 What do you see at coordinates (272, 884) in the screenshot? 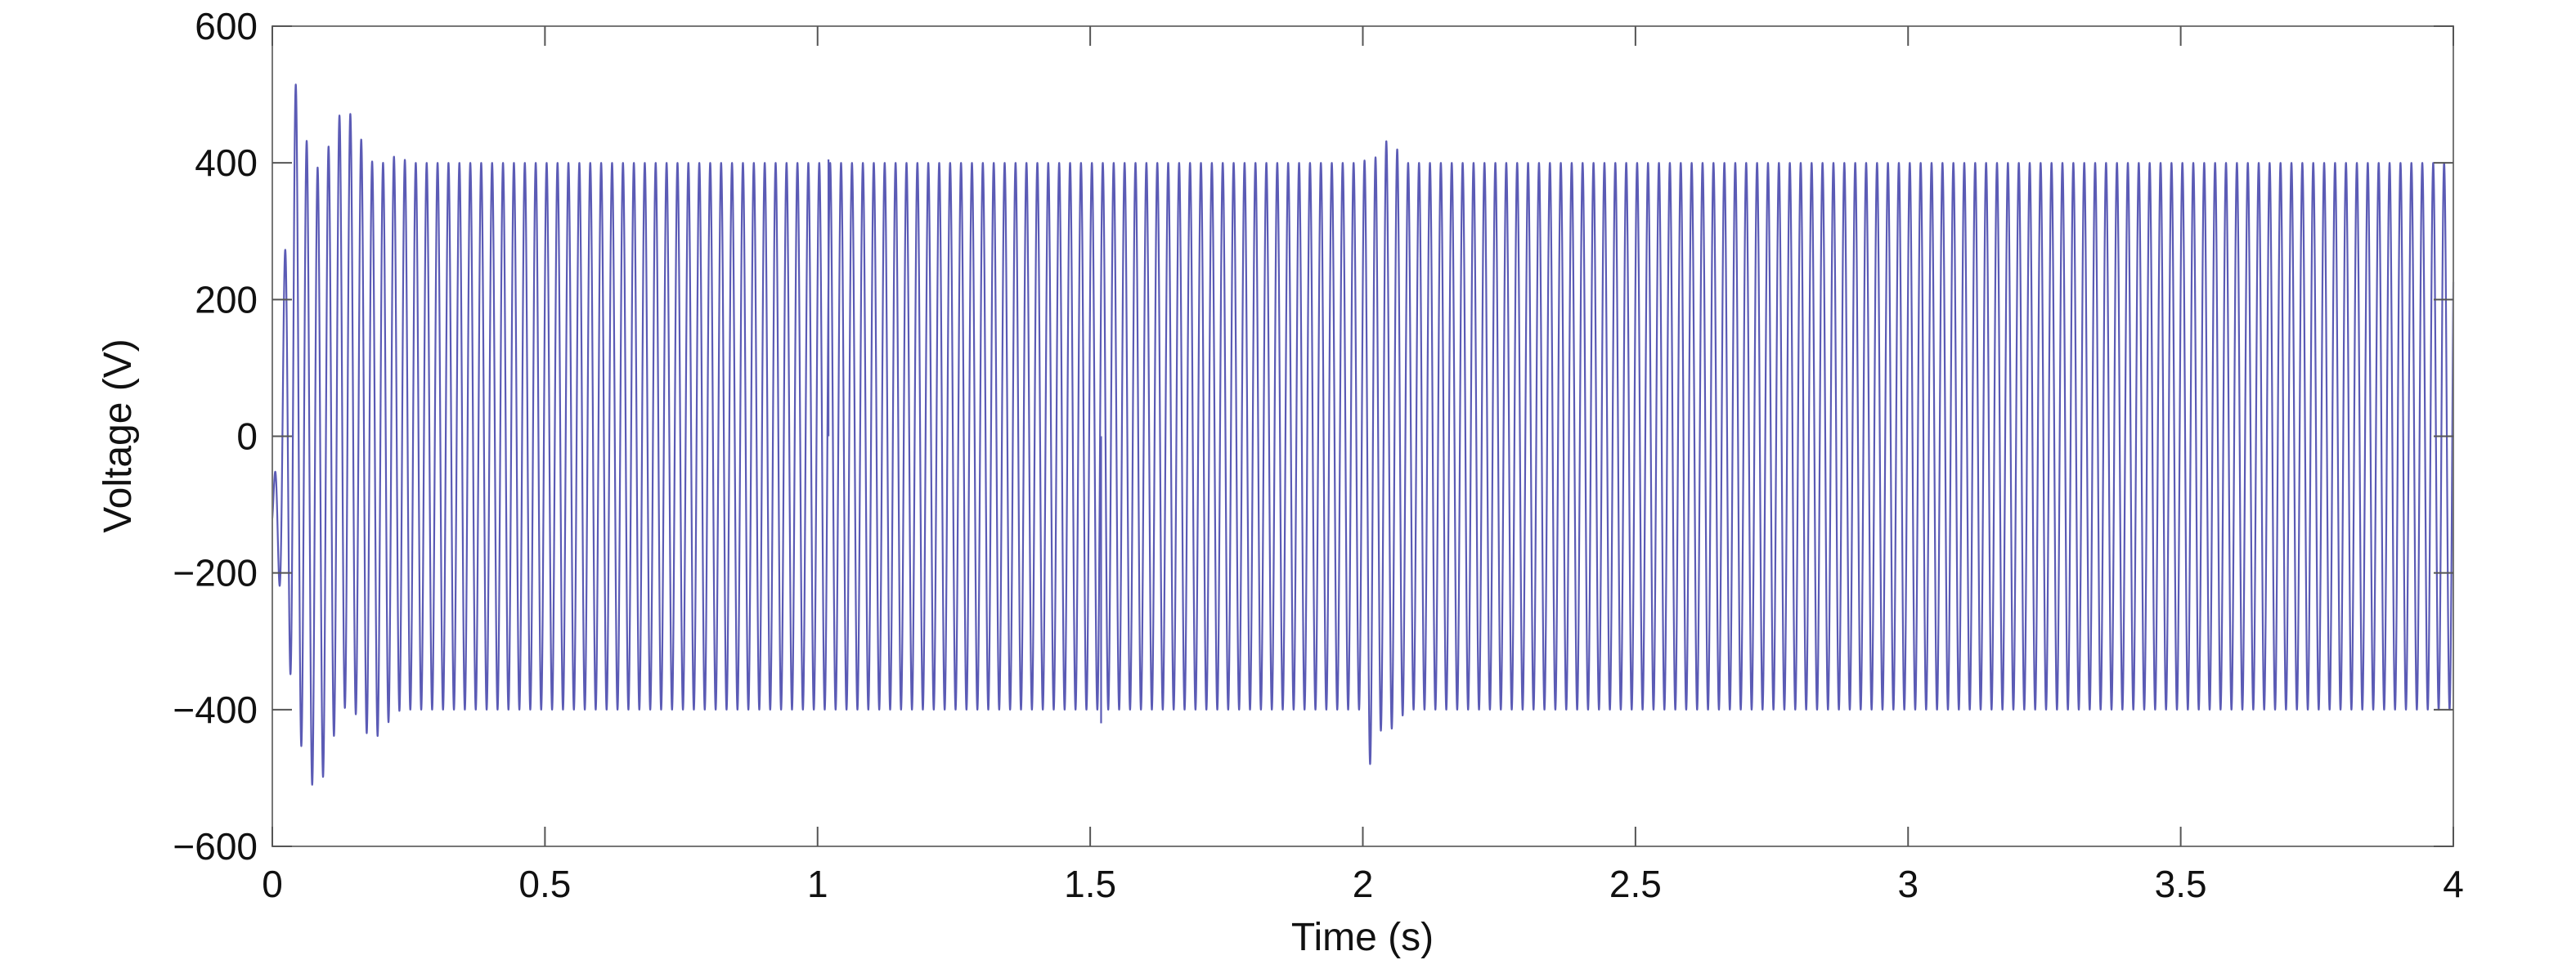
I see `x-tick-label: 0` at bounding box center [272, 884].